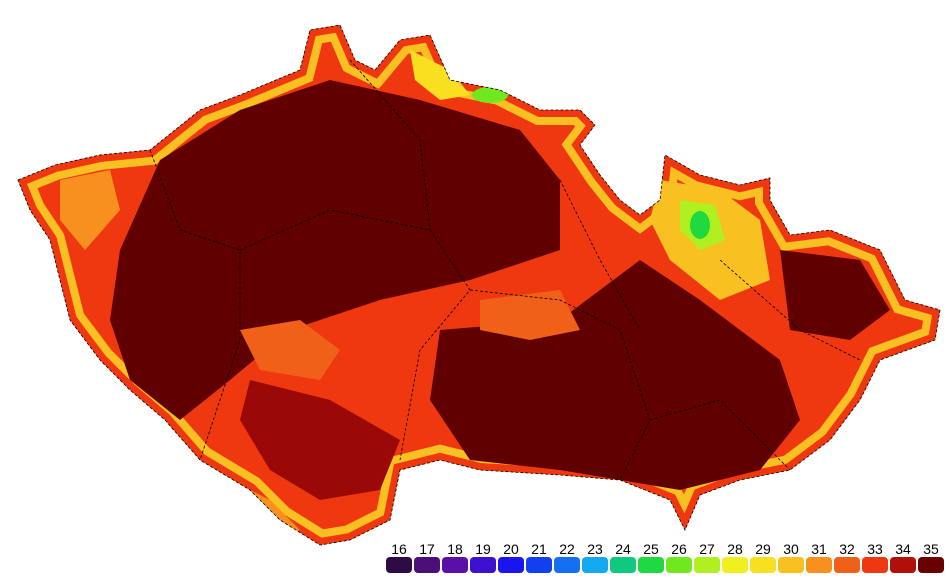 This screenshot has height=580, width=950. Describe the element at coordinates (735, 549) in the screenshot. I see `legend-label: 28` at that location.